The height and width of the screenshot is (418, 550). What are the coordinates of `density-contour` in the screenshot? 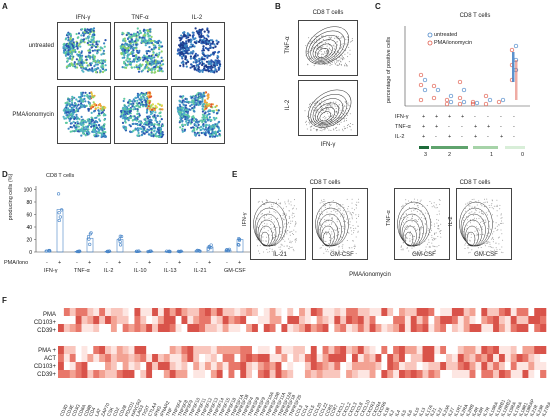 It's located at (414, 224).